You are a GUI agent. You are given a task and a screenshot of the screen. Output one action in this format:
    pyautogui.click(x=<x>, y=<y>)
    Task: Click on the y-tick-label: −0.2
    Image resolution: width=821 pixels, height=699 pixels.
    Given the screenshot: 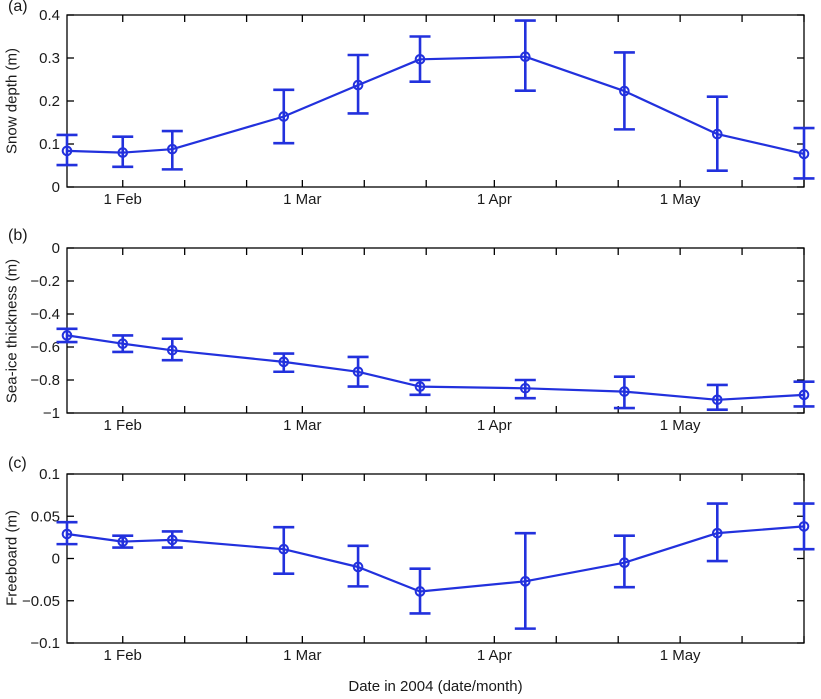 What is the action you would take?
    pyautogui.click(x=45, y=281)
    